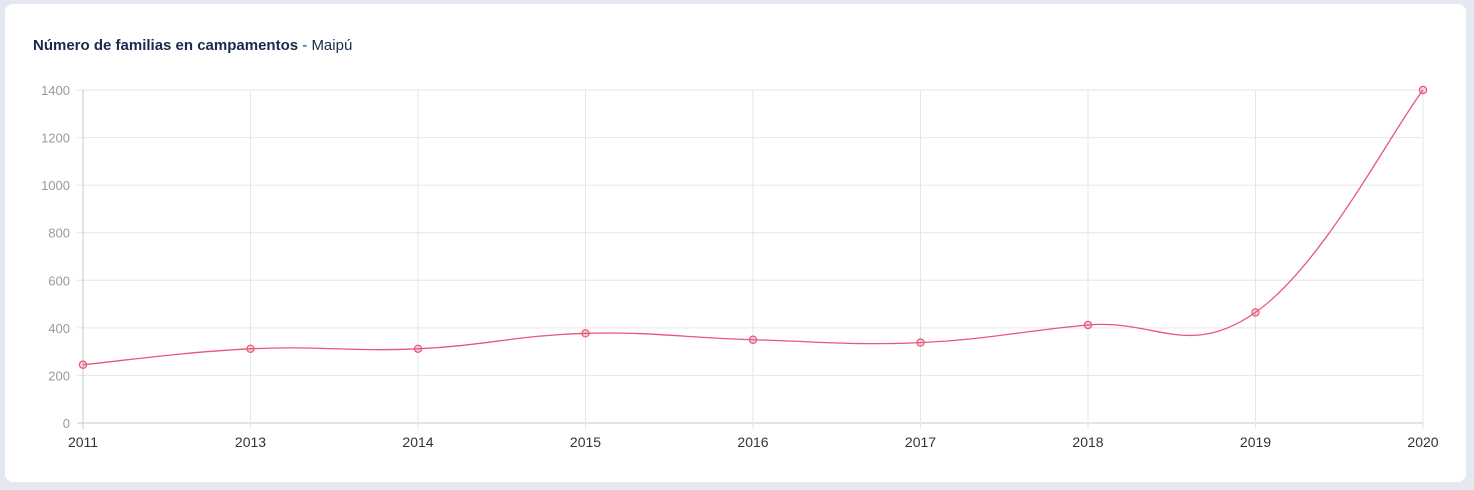  Describe the element at coordinates (55, 90) in the screenshot. I see `y-tick-label: 1400` at that location.